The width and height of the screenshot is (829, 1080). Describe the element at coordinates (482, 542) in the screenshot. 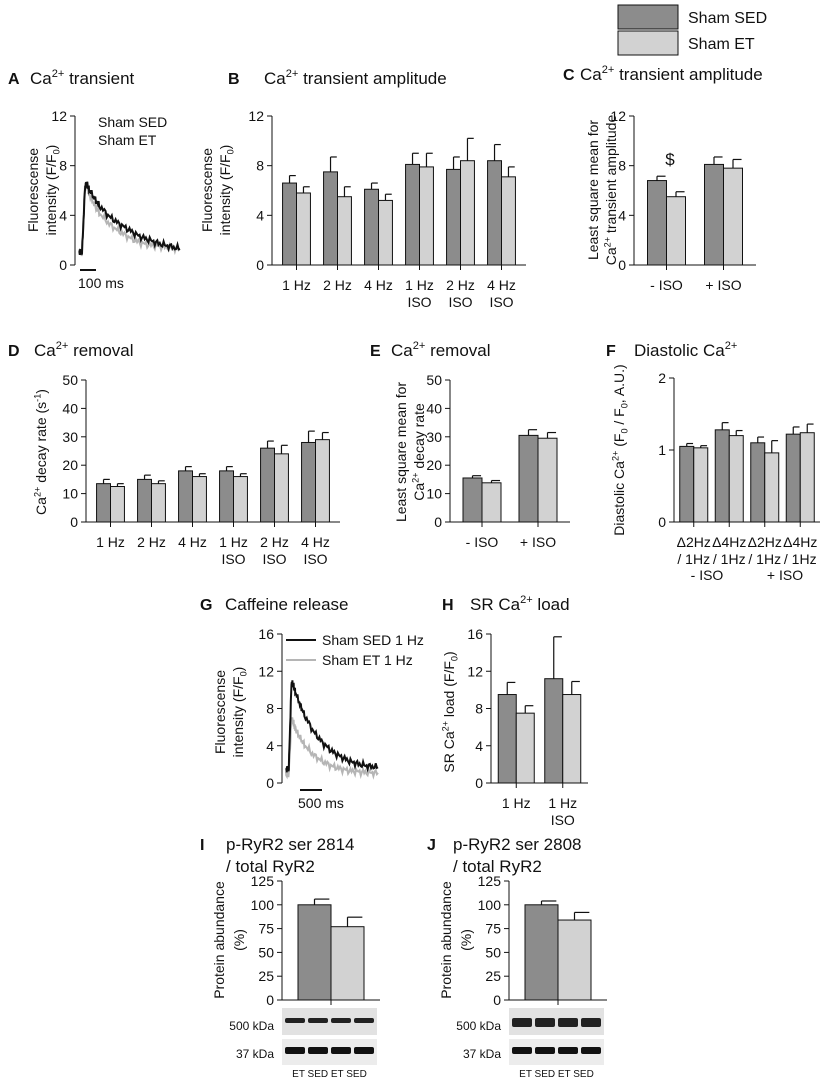

I see `E-x-tick-label: - ISO` at that location.